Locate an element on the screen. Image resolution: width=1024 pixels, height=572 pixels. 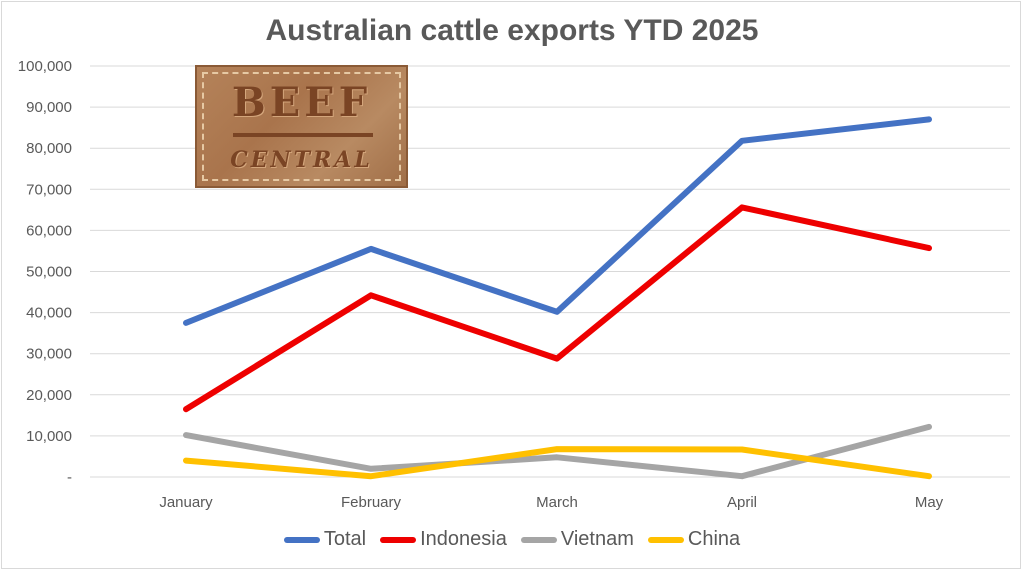
y-tick-label: 60,000 is located at coordinates (49, 230).